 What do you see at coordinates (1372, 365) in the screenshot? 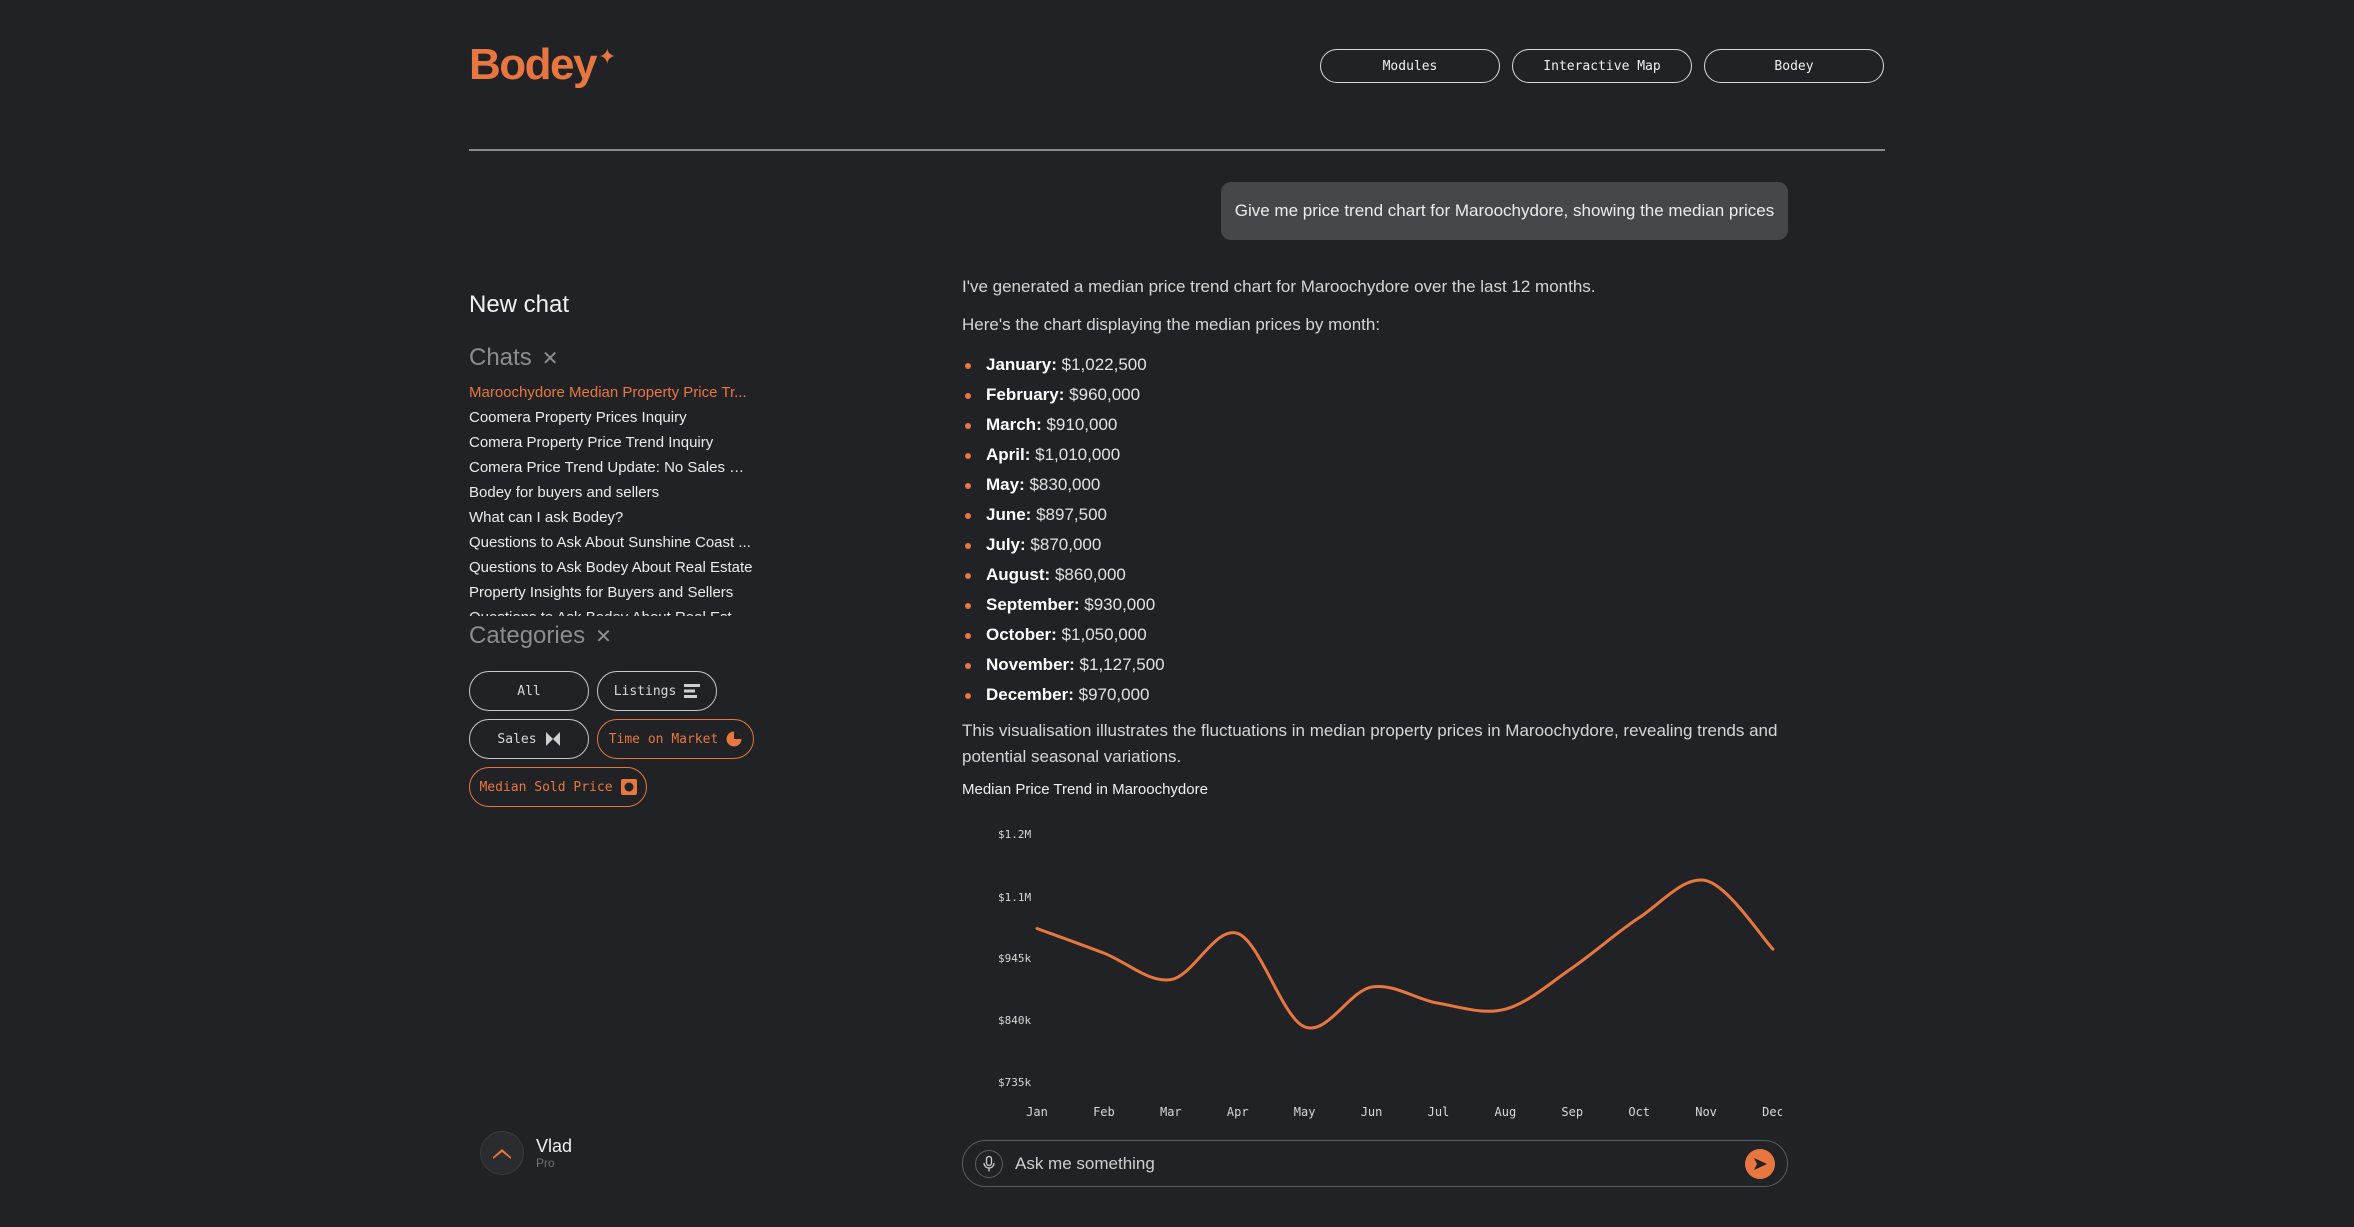
I see `list-item: January: $1,022,500` at bounding box center [1372, 365].